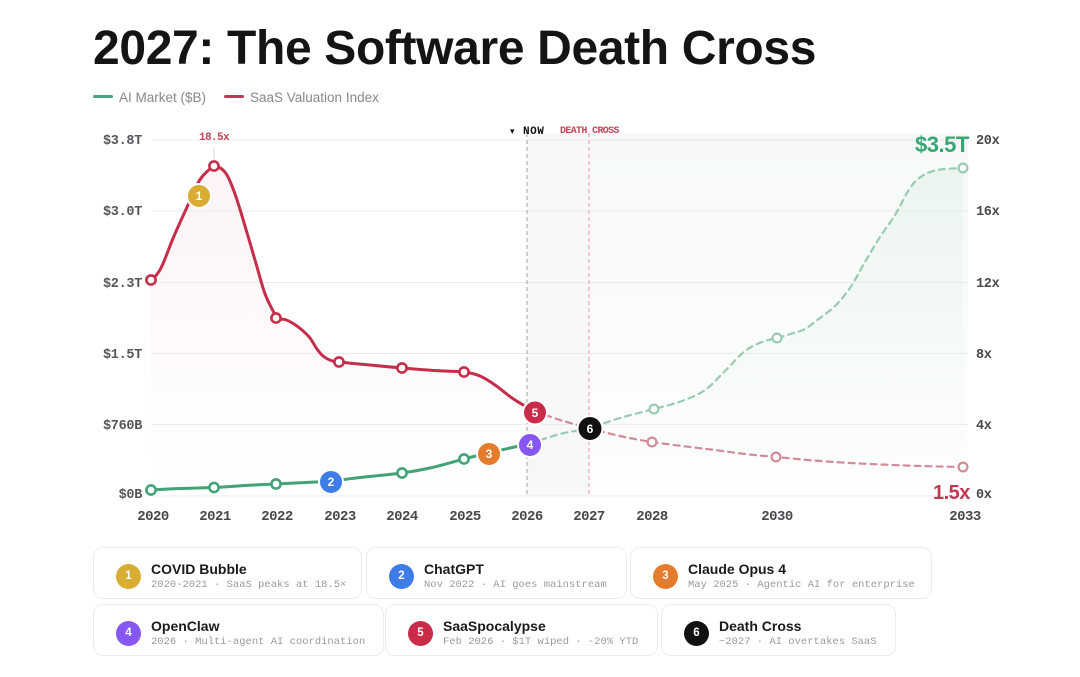 This screenshot has width=1080, height=677. What do you see at coordinates (331, 482) in the screenshot?
I see `svg-text: 2` at bounding box center [331, 482].